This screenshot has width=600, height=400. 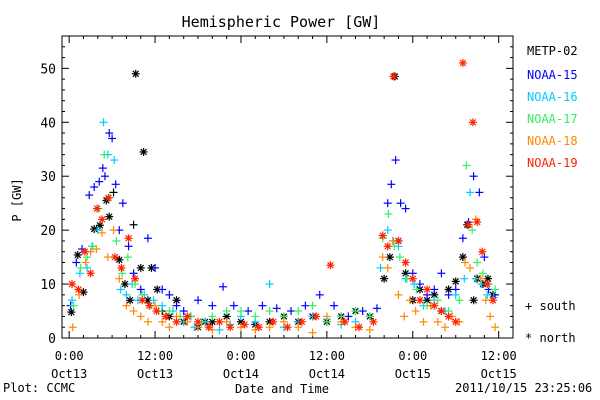 I want to click on legend-noaa-19: NOAA-19, so click(x=552, y=163).